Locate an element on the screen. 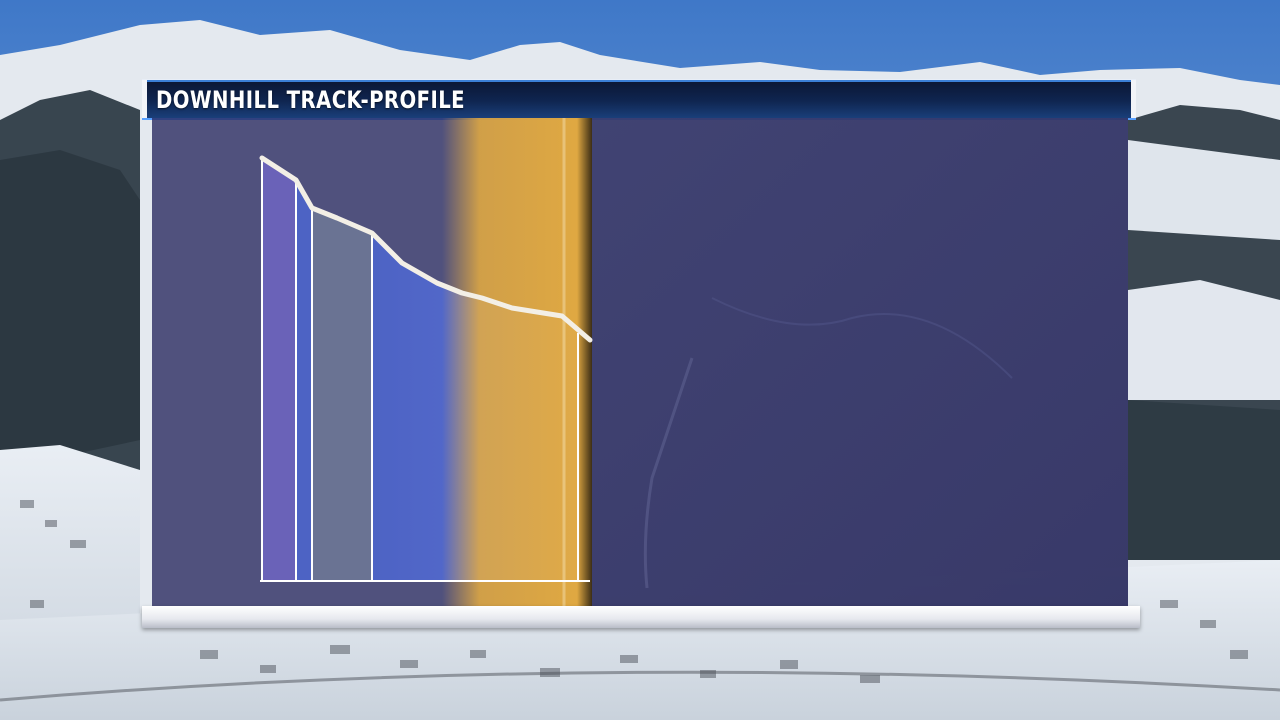 The image size is (1280, 720). title-bar: DOWNHILL TRACK-PROFILE is located at coordinates (639, 100).